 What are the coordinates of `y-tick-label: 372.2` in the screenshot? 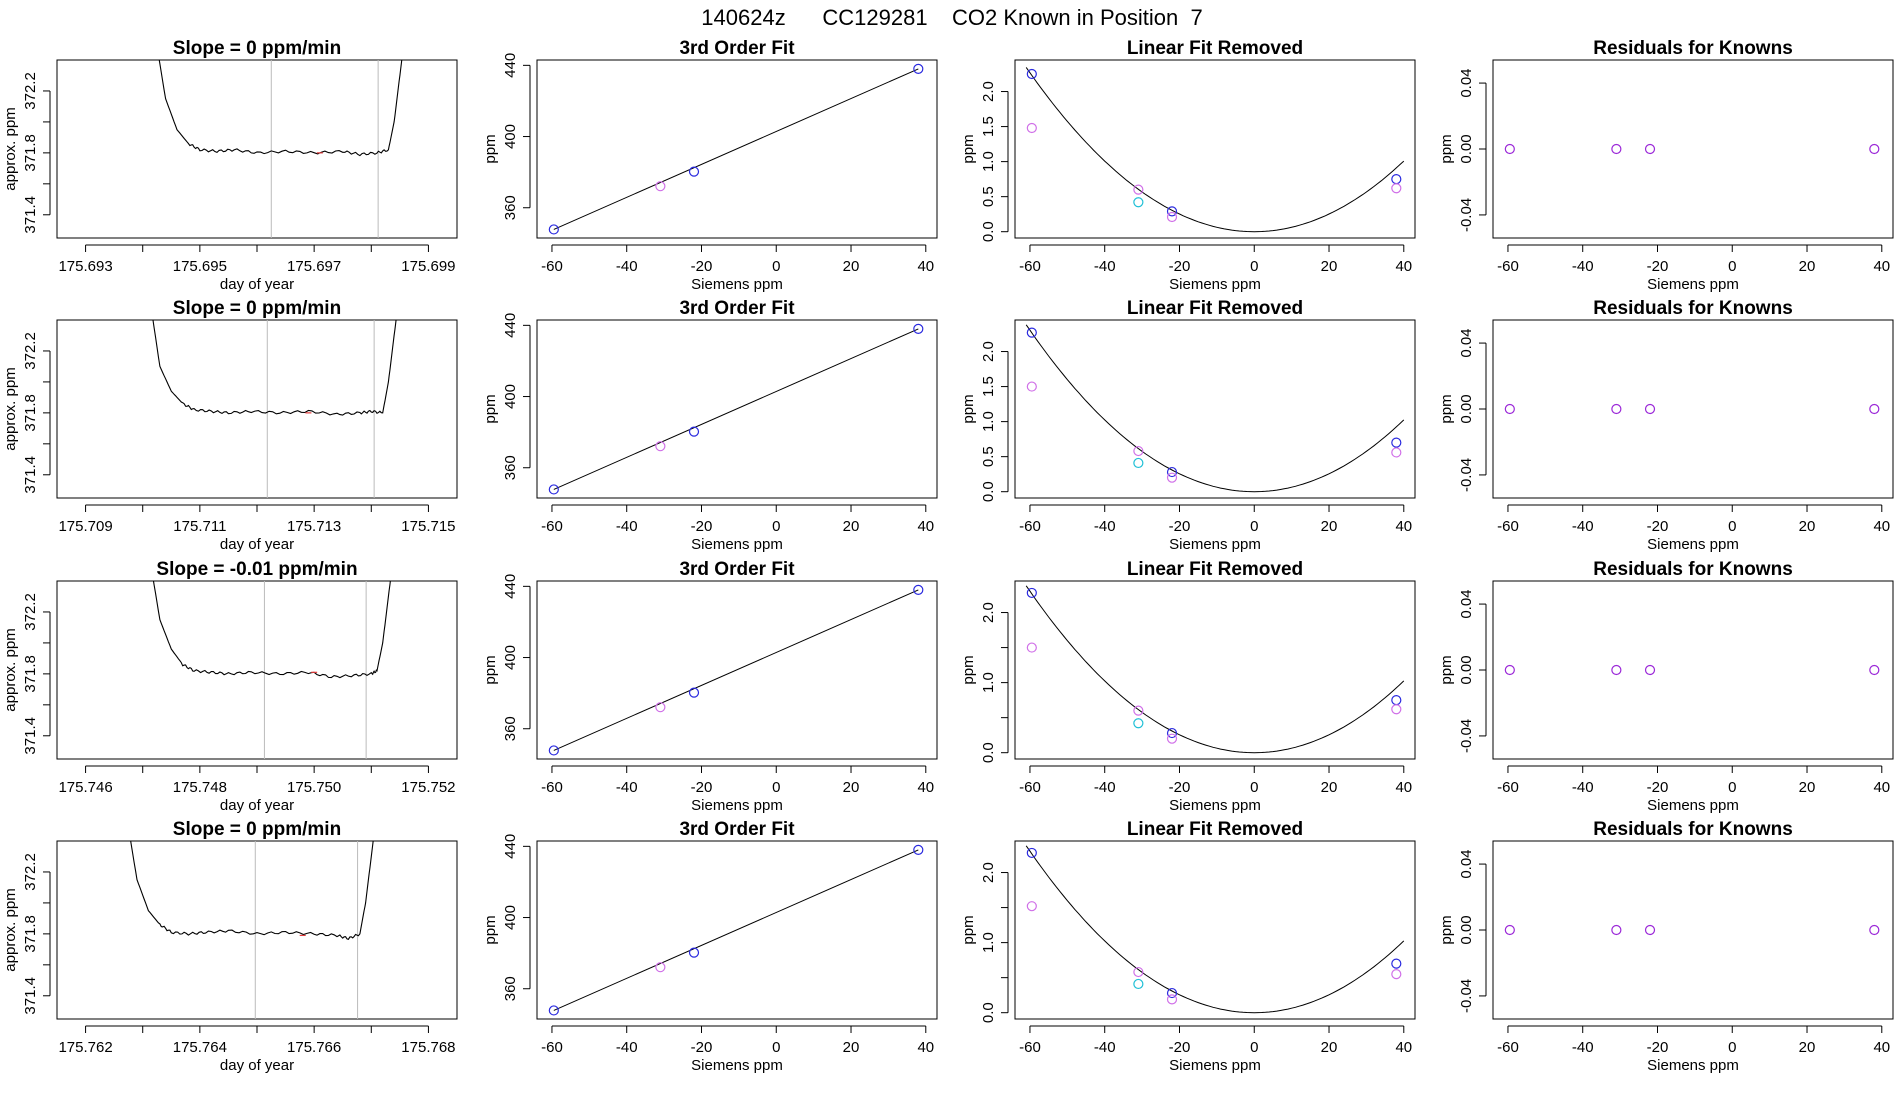 It's located at (30, 872).